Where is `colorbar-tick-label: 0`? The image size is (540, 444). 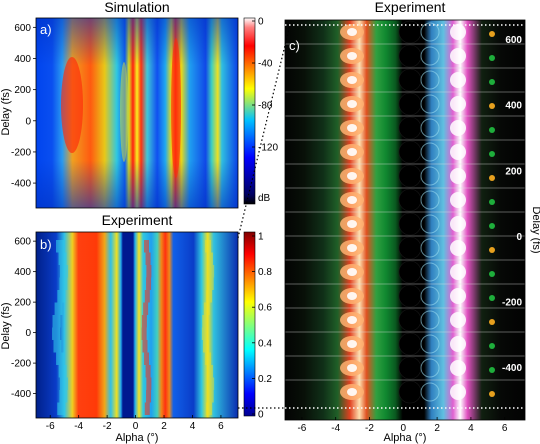 colorbar-tick-label: 0 is located at coordinates (261, 415).